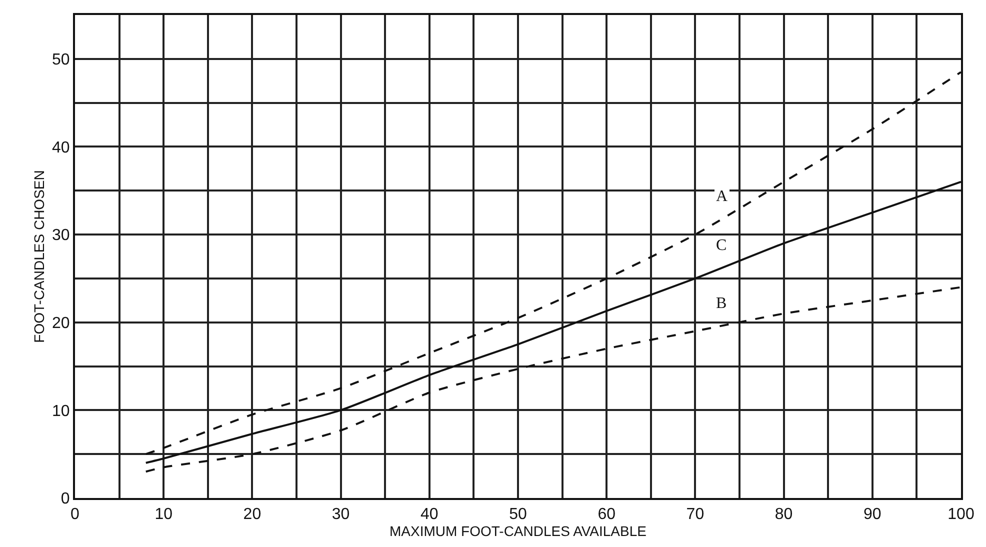  What do you see at coordinates (518, 515) in the screenshot?
I see `x-tick-label: 50` at bounding box center [518, 515].